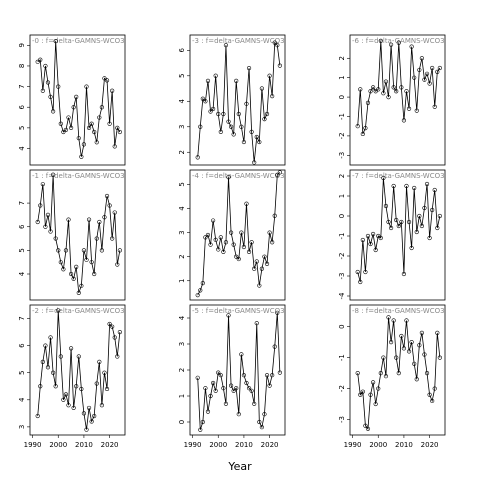 This screenshot has height=480, width=480. What do you see at coordinates (22, 45) in the screenshot?
I see `y-tick-label: 9` at bounding box center [22, 45].